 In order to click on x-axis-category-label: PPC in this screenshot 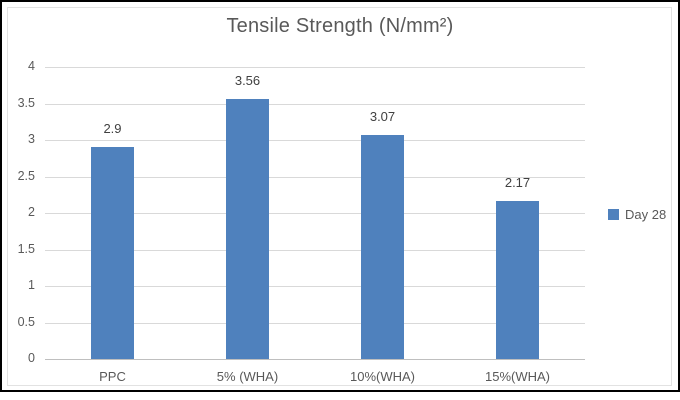, I will do `click(112, 376)`.